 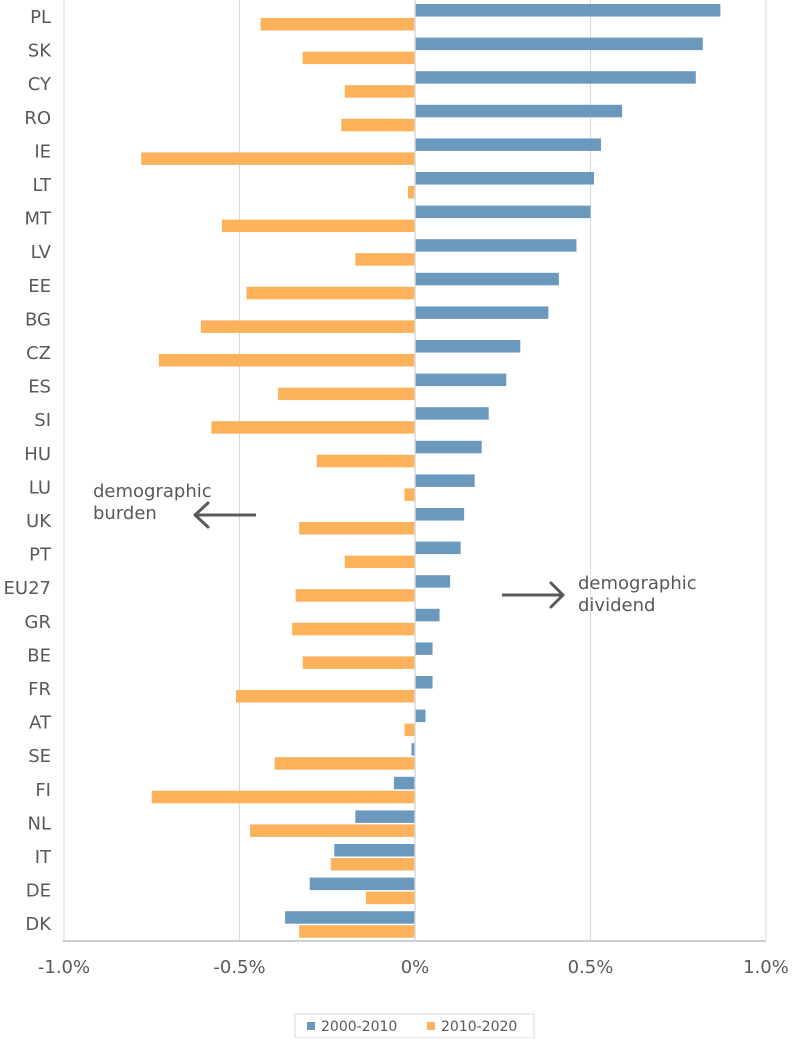 I want to click on legend: 2000-2010 2010-2020, so click(x=414, y=1026).